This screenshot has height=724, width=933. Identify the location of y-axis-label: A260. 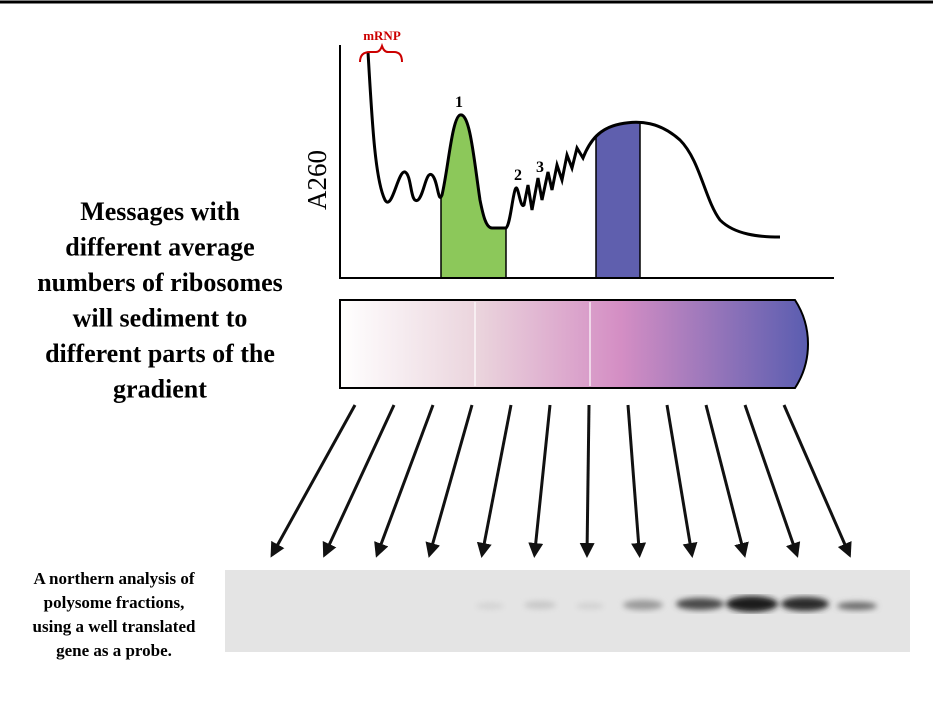
(317, 180).